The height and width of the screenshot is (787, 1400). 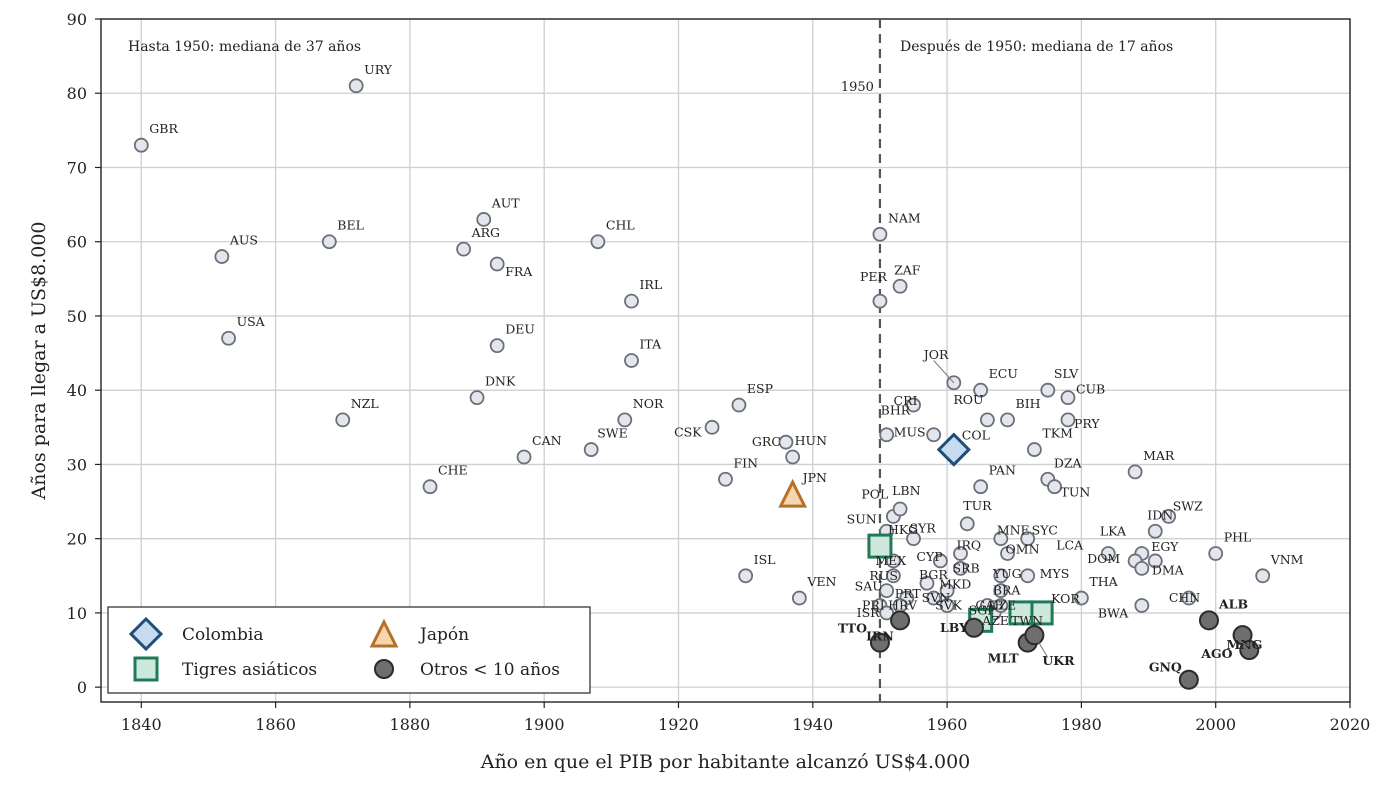 What do you see at coordinates (141, 724) in the screenshot?
I see `x-tick-label: 1840` at bounding box center [141, 724].